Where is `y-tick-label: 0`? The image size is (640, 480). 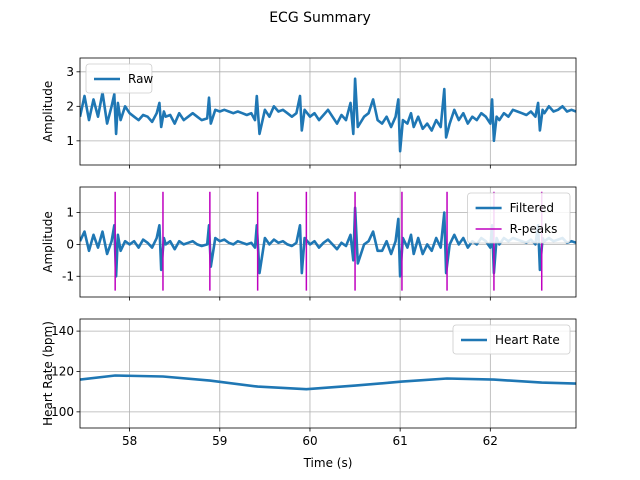
y-tick-label: 0 is located at coordinates (70, 244).